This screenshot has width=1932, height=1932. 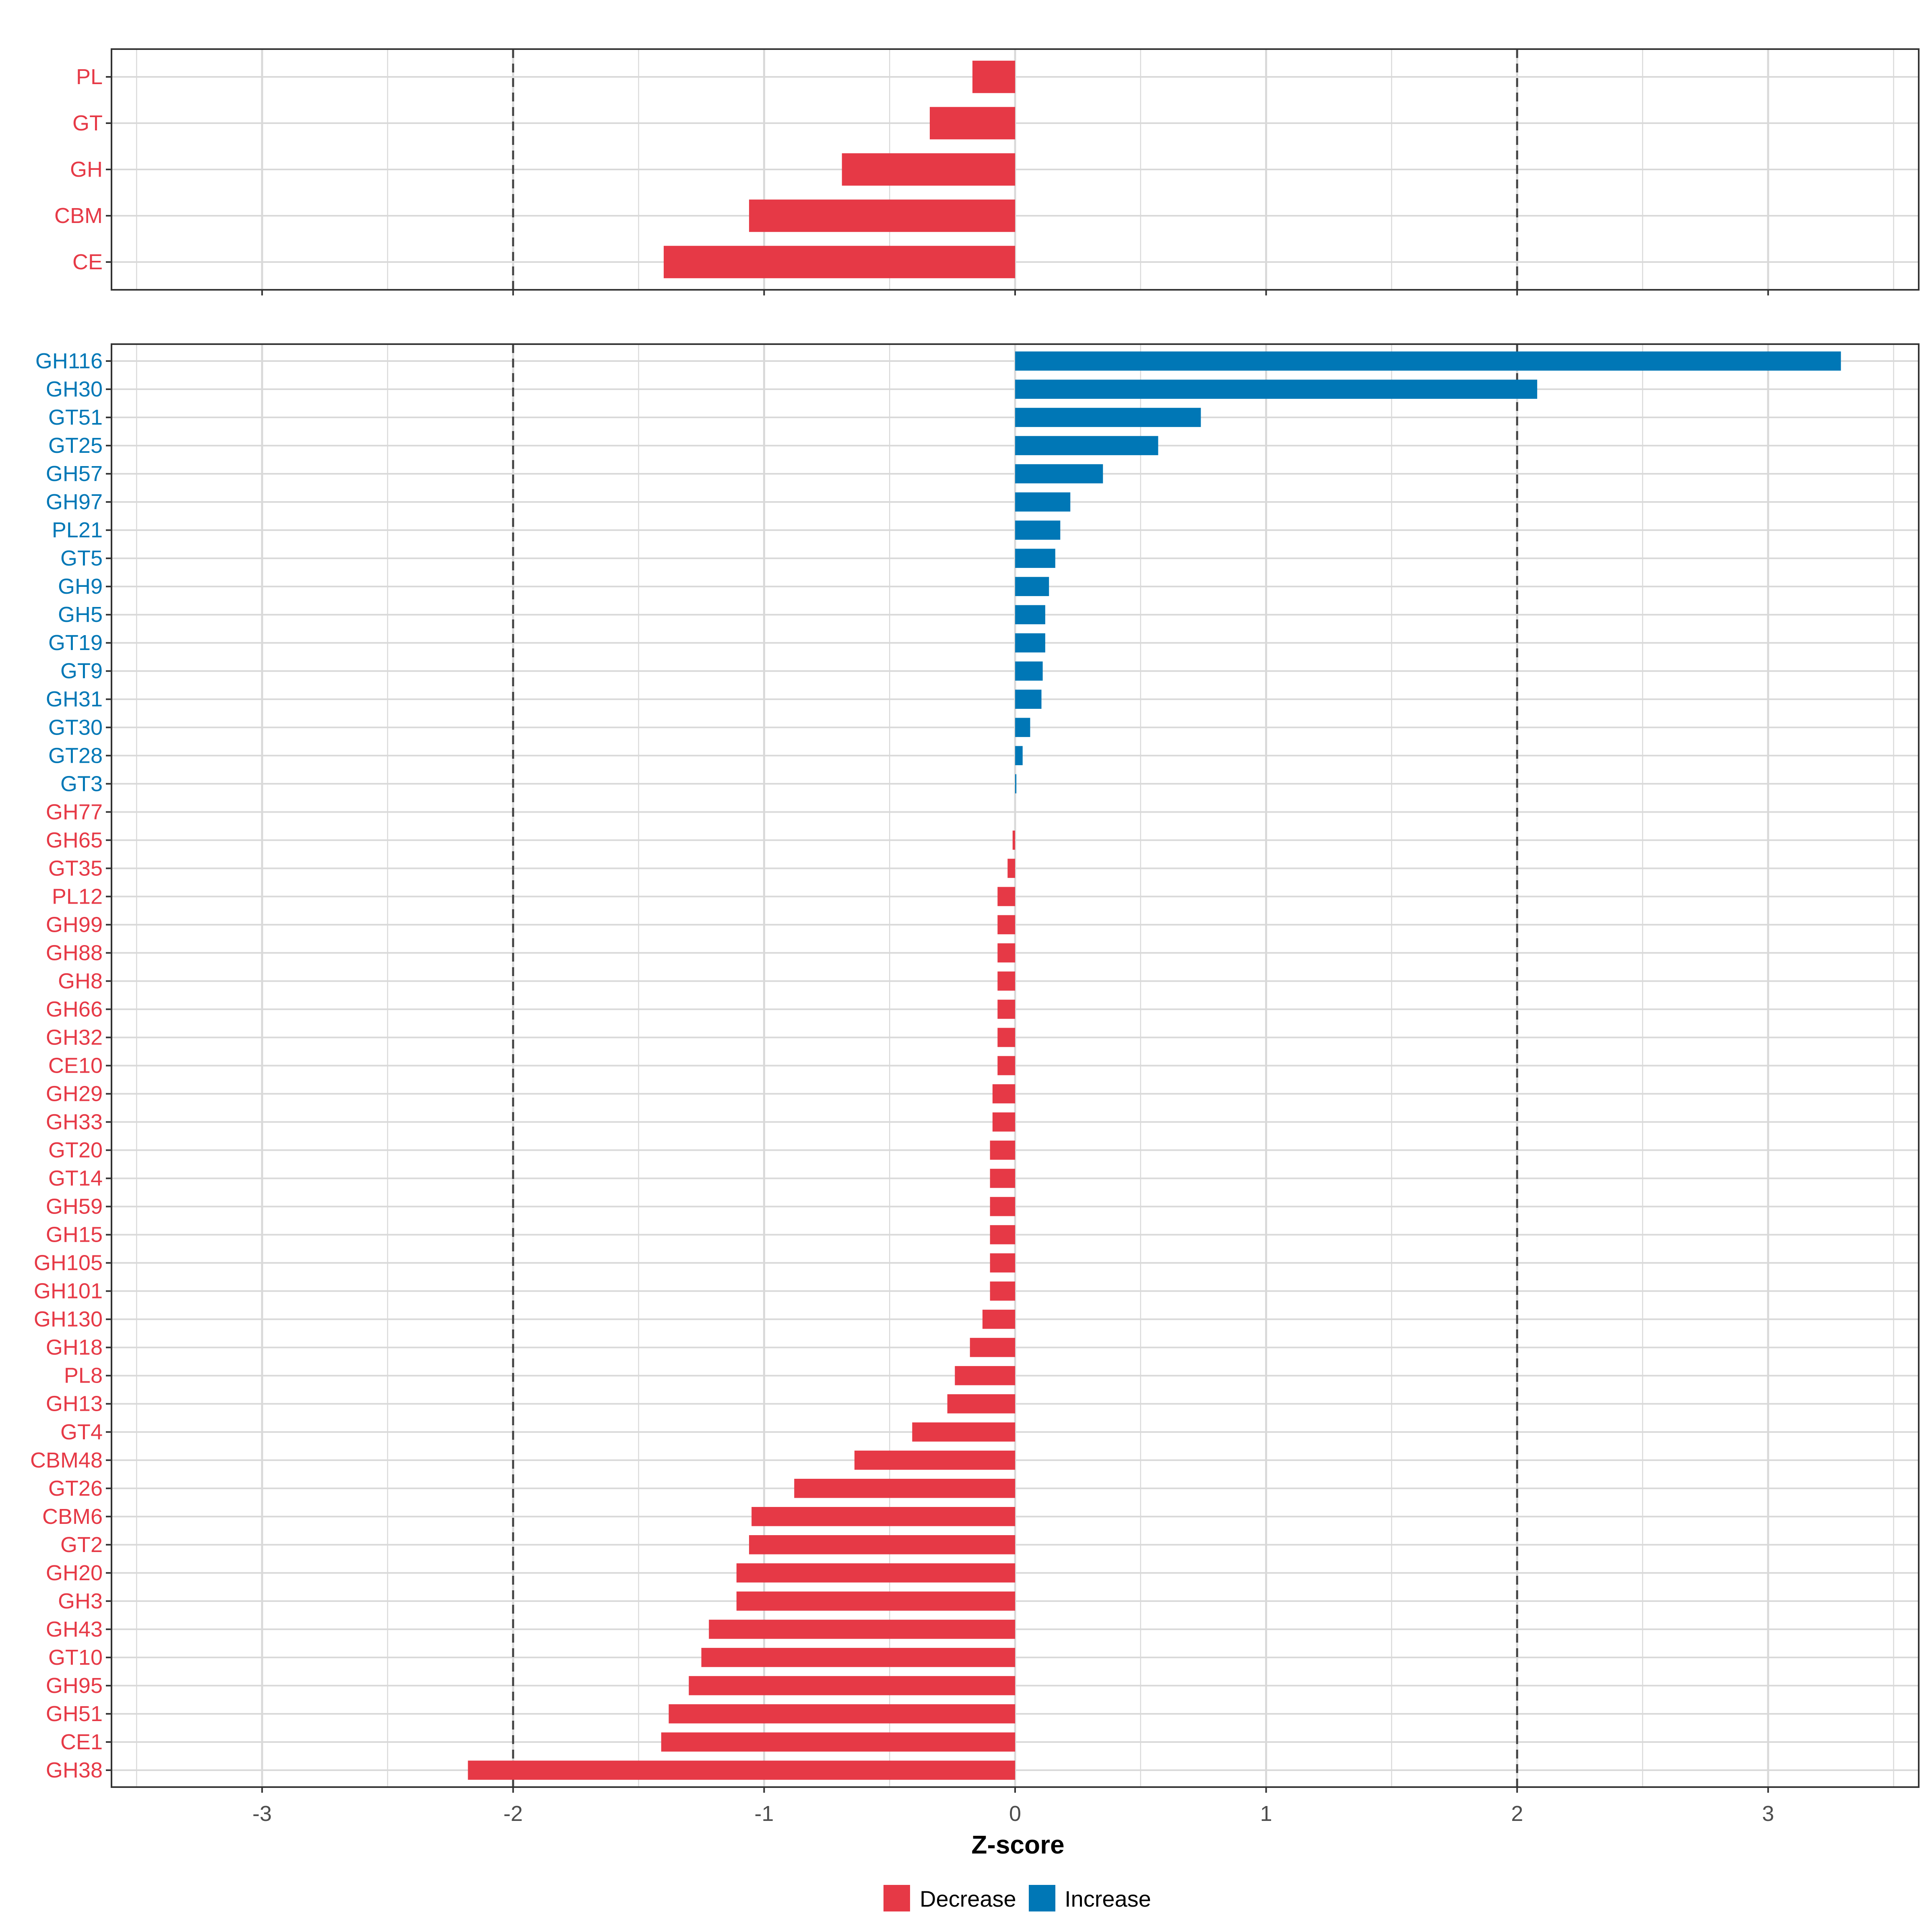 I want to click on category-label-gh5: GH5, so click(x=80, y=615).